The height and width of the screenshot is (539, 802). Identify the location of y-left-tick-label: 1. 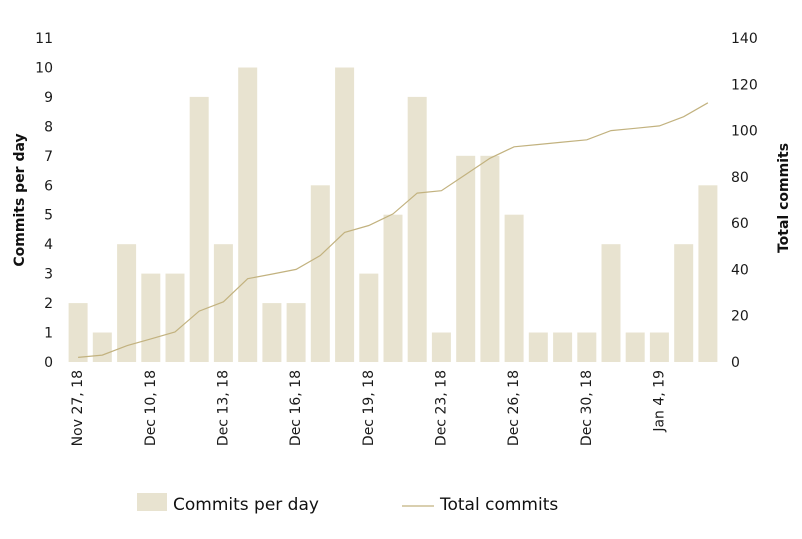
(48, 334).